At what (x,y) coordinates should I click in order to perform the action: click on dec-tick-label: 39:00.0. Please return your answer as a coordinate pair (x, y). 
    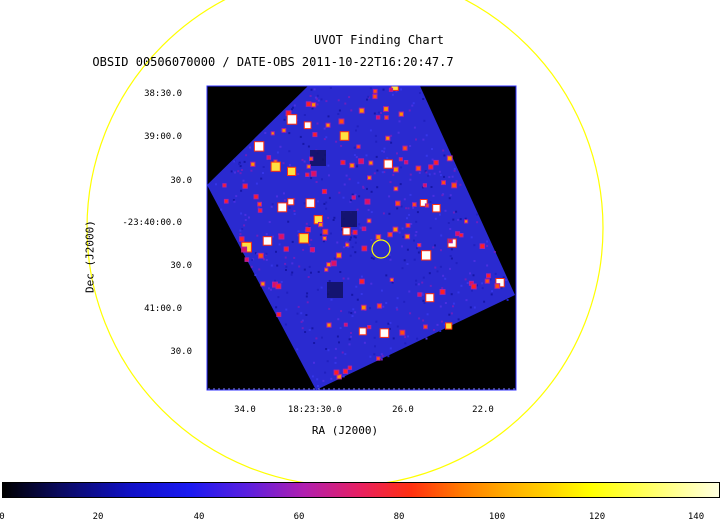
    Looking at the image, I should click on (163, 137).